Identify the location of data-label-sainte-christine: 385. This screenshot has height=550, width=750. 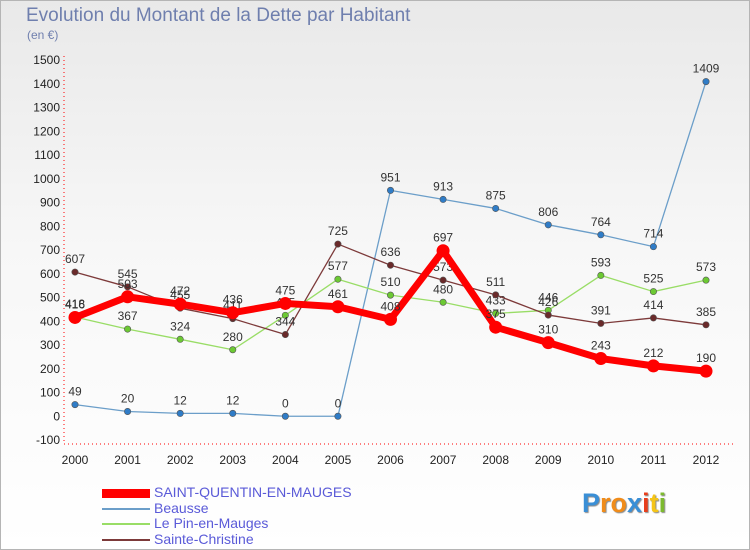
(706, 312).